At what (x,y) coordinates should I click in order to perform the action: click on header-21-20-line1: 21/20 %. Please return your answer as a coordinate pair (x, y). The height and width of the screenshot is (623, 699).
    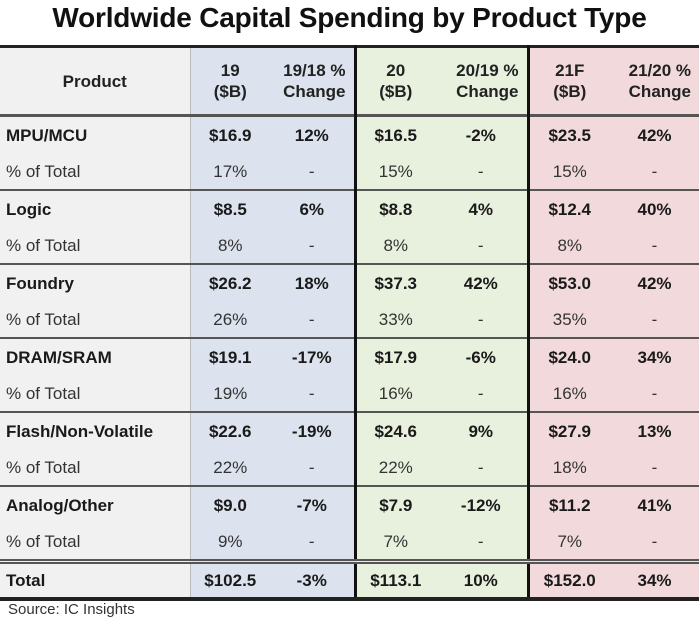
    Looking at the image, I should click on (659, 70).